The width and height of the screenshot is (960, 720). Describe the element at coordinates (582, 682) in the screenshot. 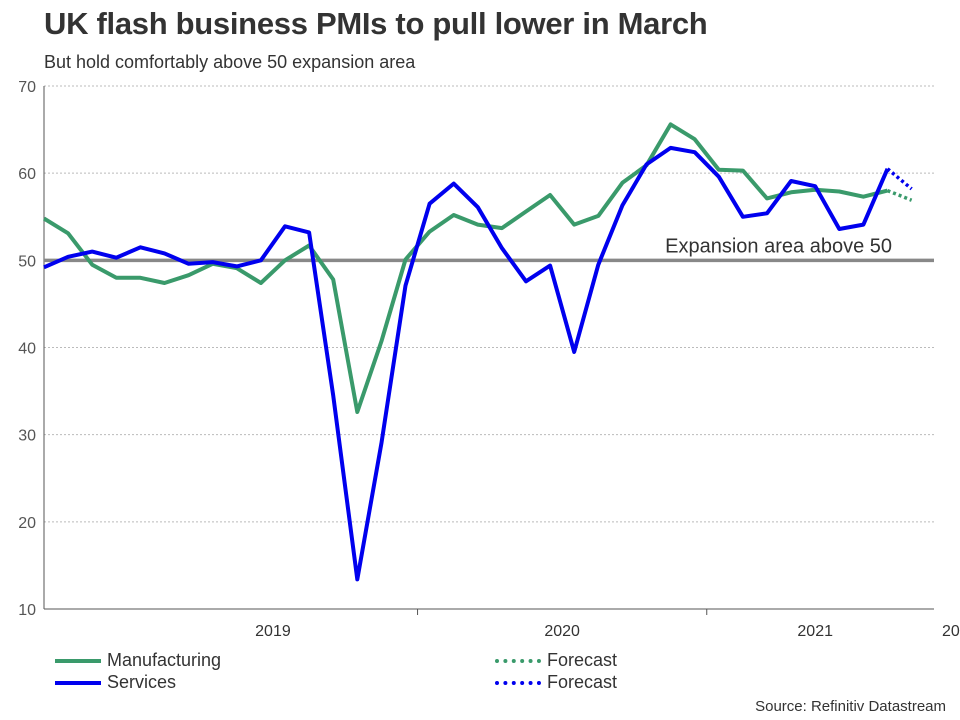

I see `legend-label-services-forecast: Forecast` at that location.